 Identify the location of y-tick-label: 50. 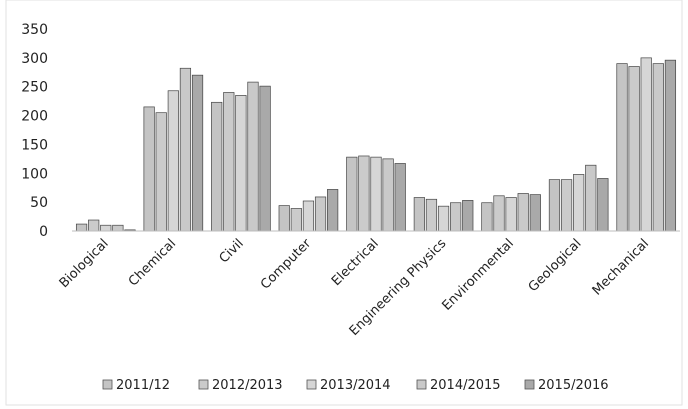
(39, 203).